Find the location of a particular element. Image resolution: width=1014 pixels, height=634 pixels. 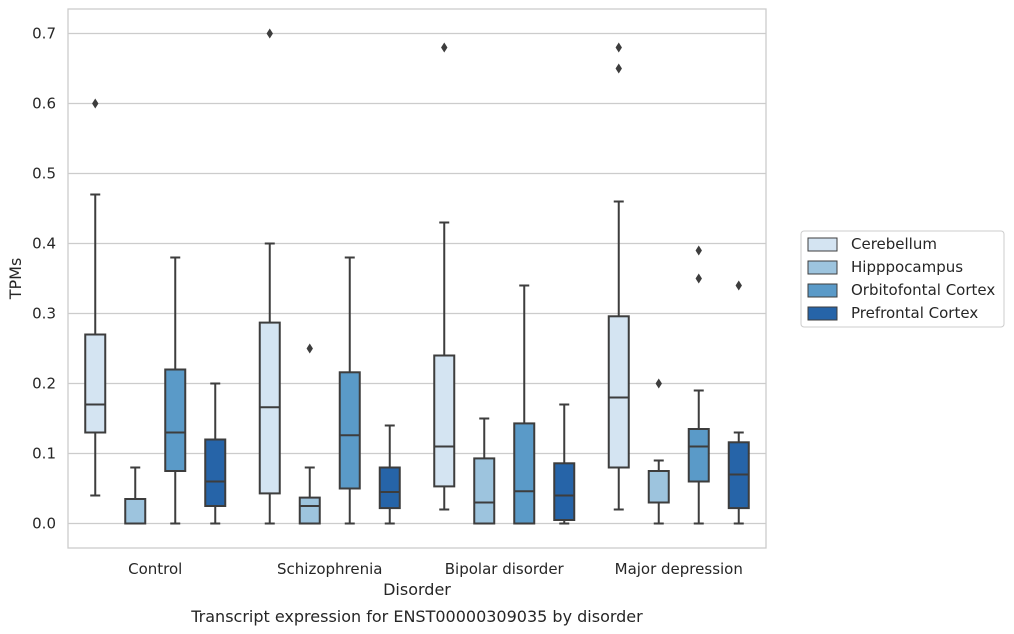

legend-label: Hipppocampus is located at coordinates (907, 267).